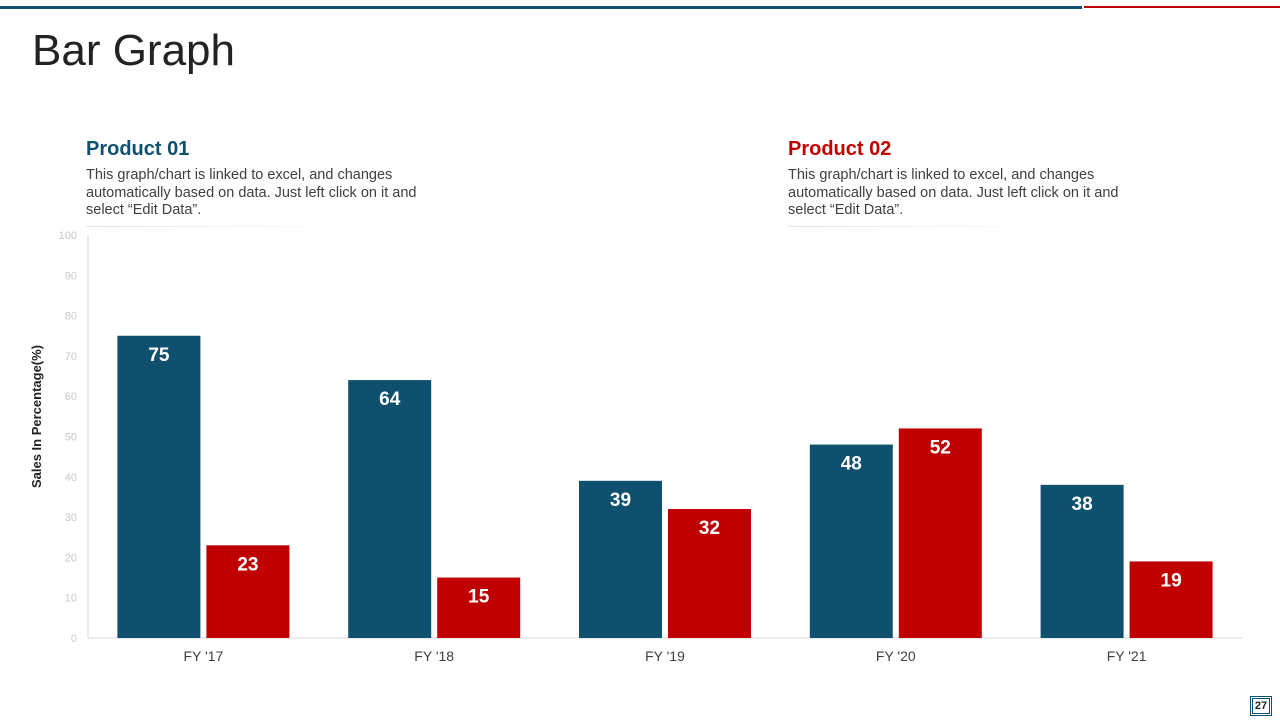 This screenshot has height=720, width=1280. I want to click on y-axis-title: Sales In Percentage(%), so click(36, 416).